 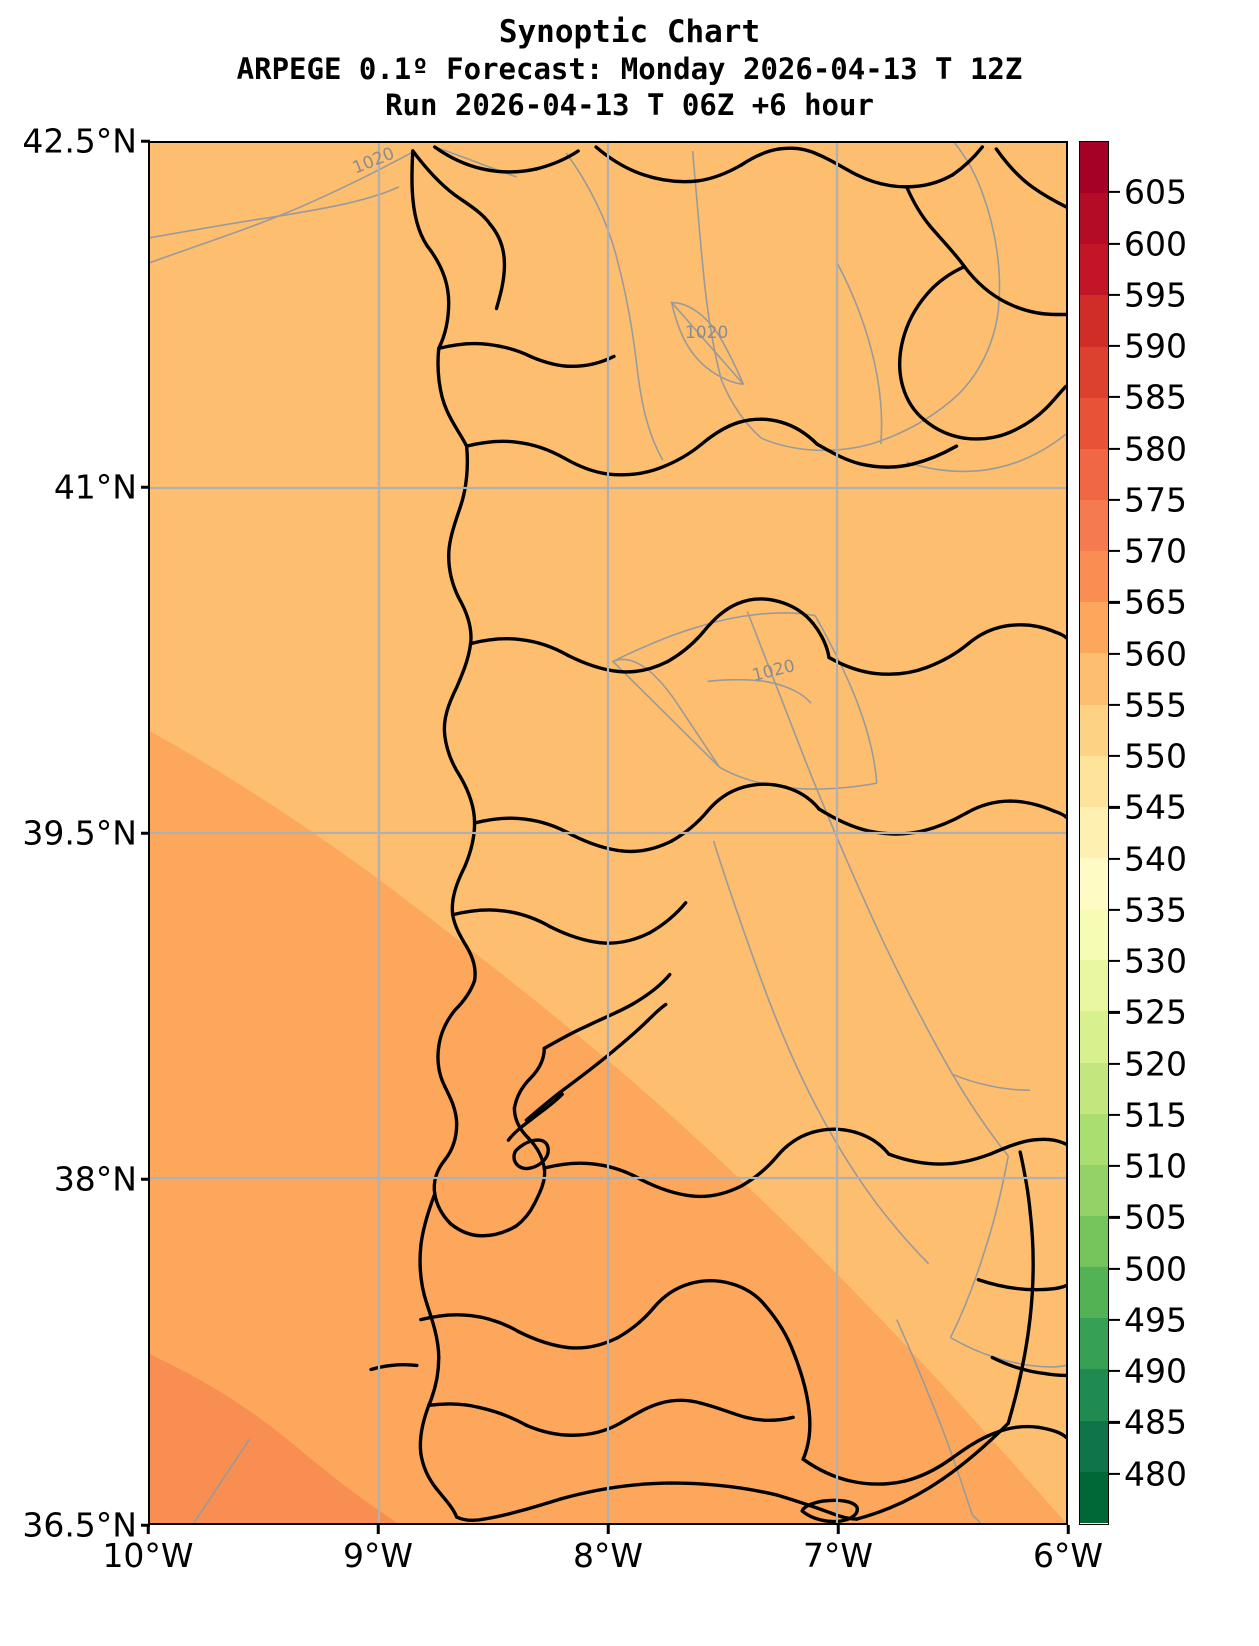 I want to click on x-axis-label-9W: 9°W, so click(x=378, y=1555).